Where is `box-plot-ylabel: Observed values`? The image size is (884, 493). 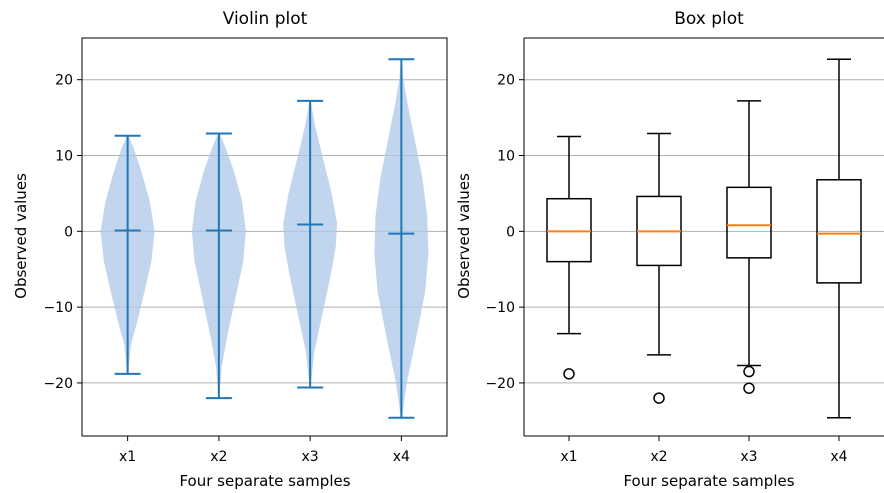 box-plot-ylabel: Observed values is located at coordinates (464, 236).